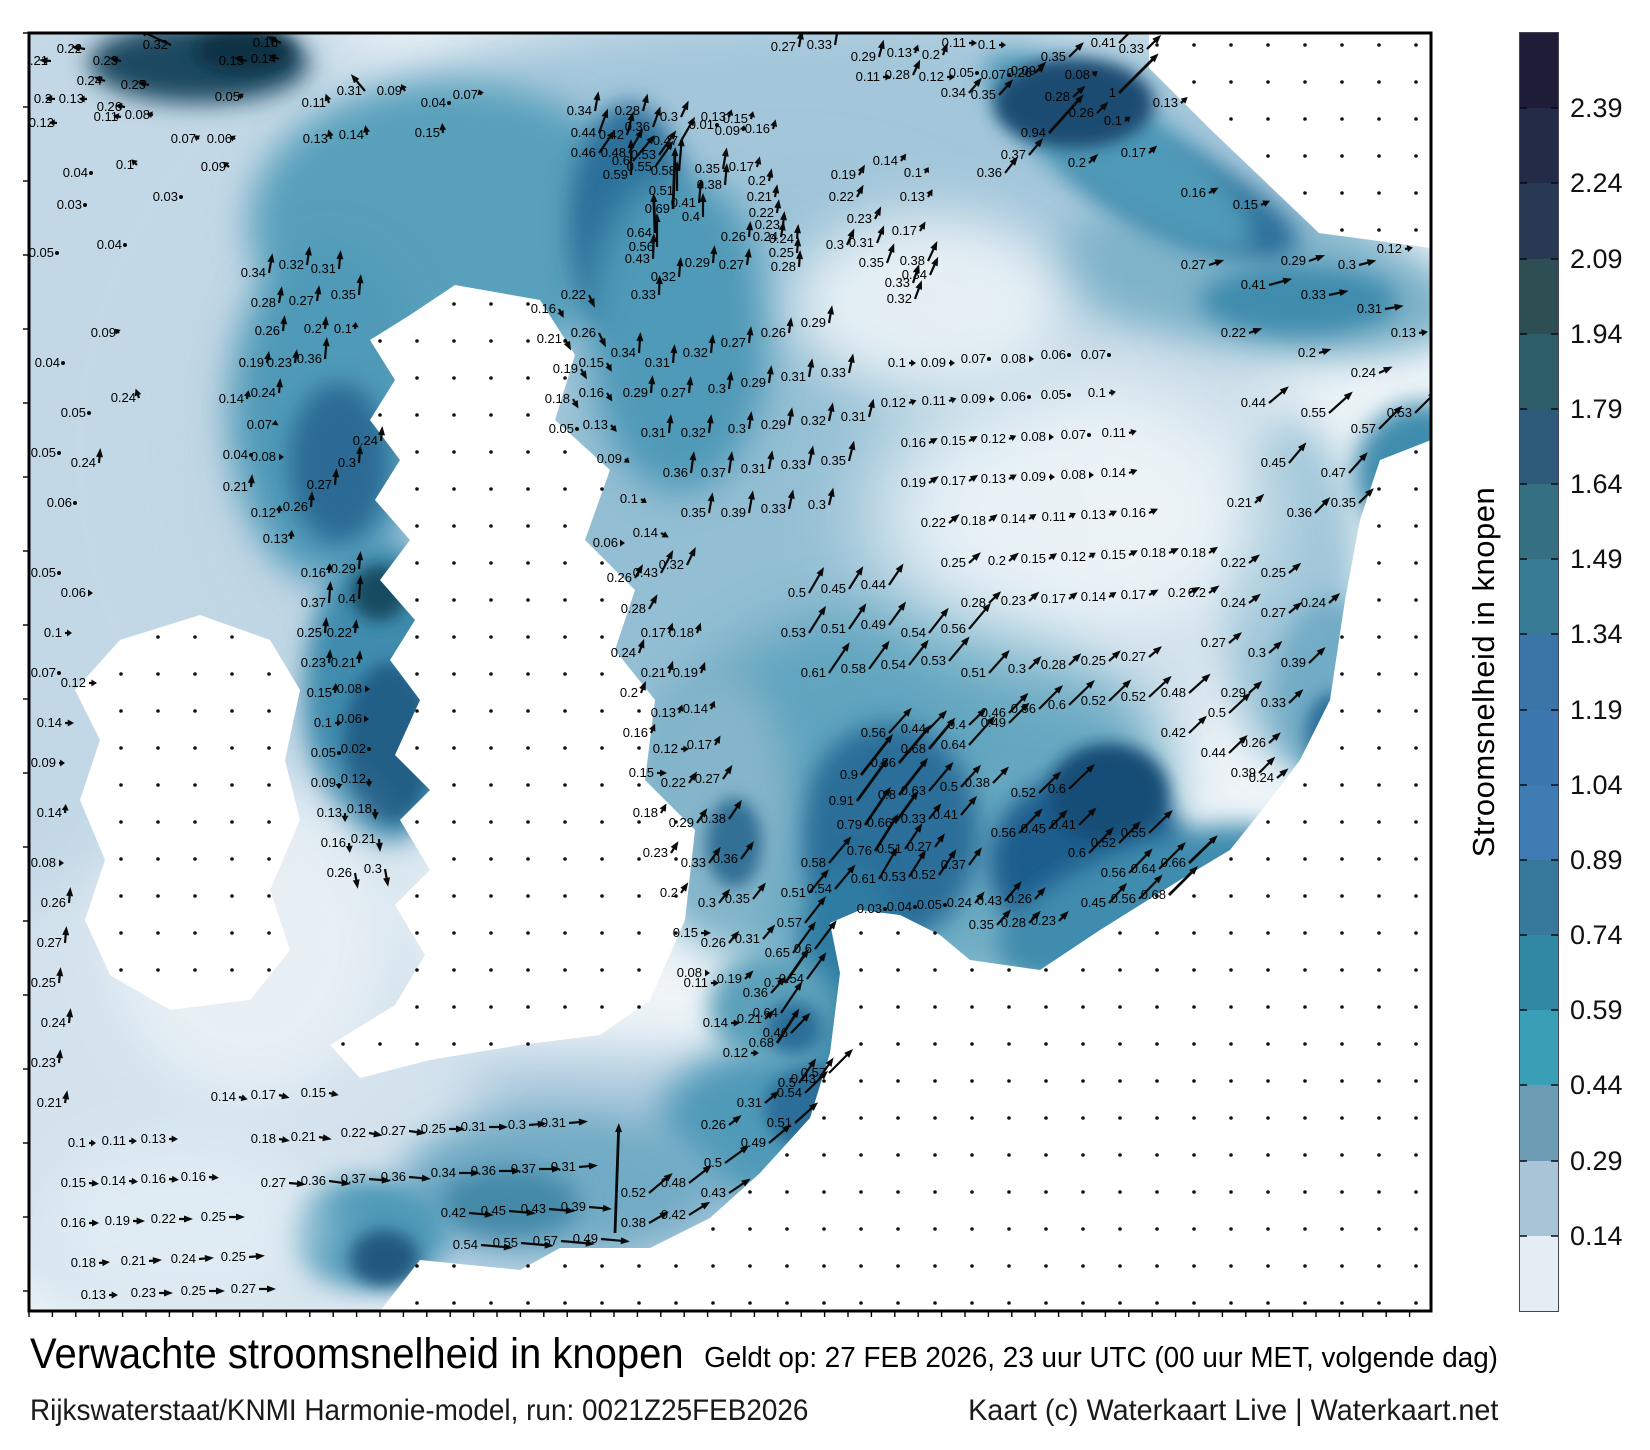 This screenshot has height=1450, width=1650. I want to click on speed-label: 0.24, so click(1313, 602).